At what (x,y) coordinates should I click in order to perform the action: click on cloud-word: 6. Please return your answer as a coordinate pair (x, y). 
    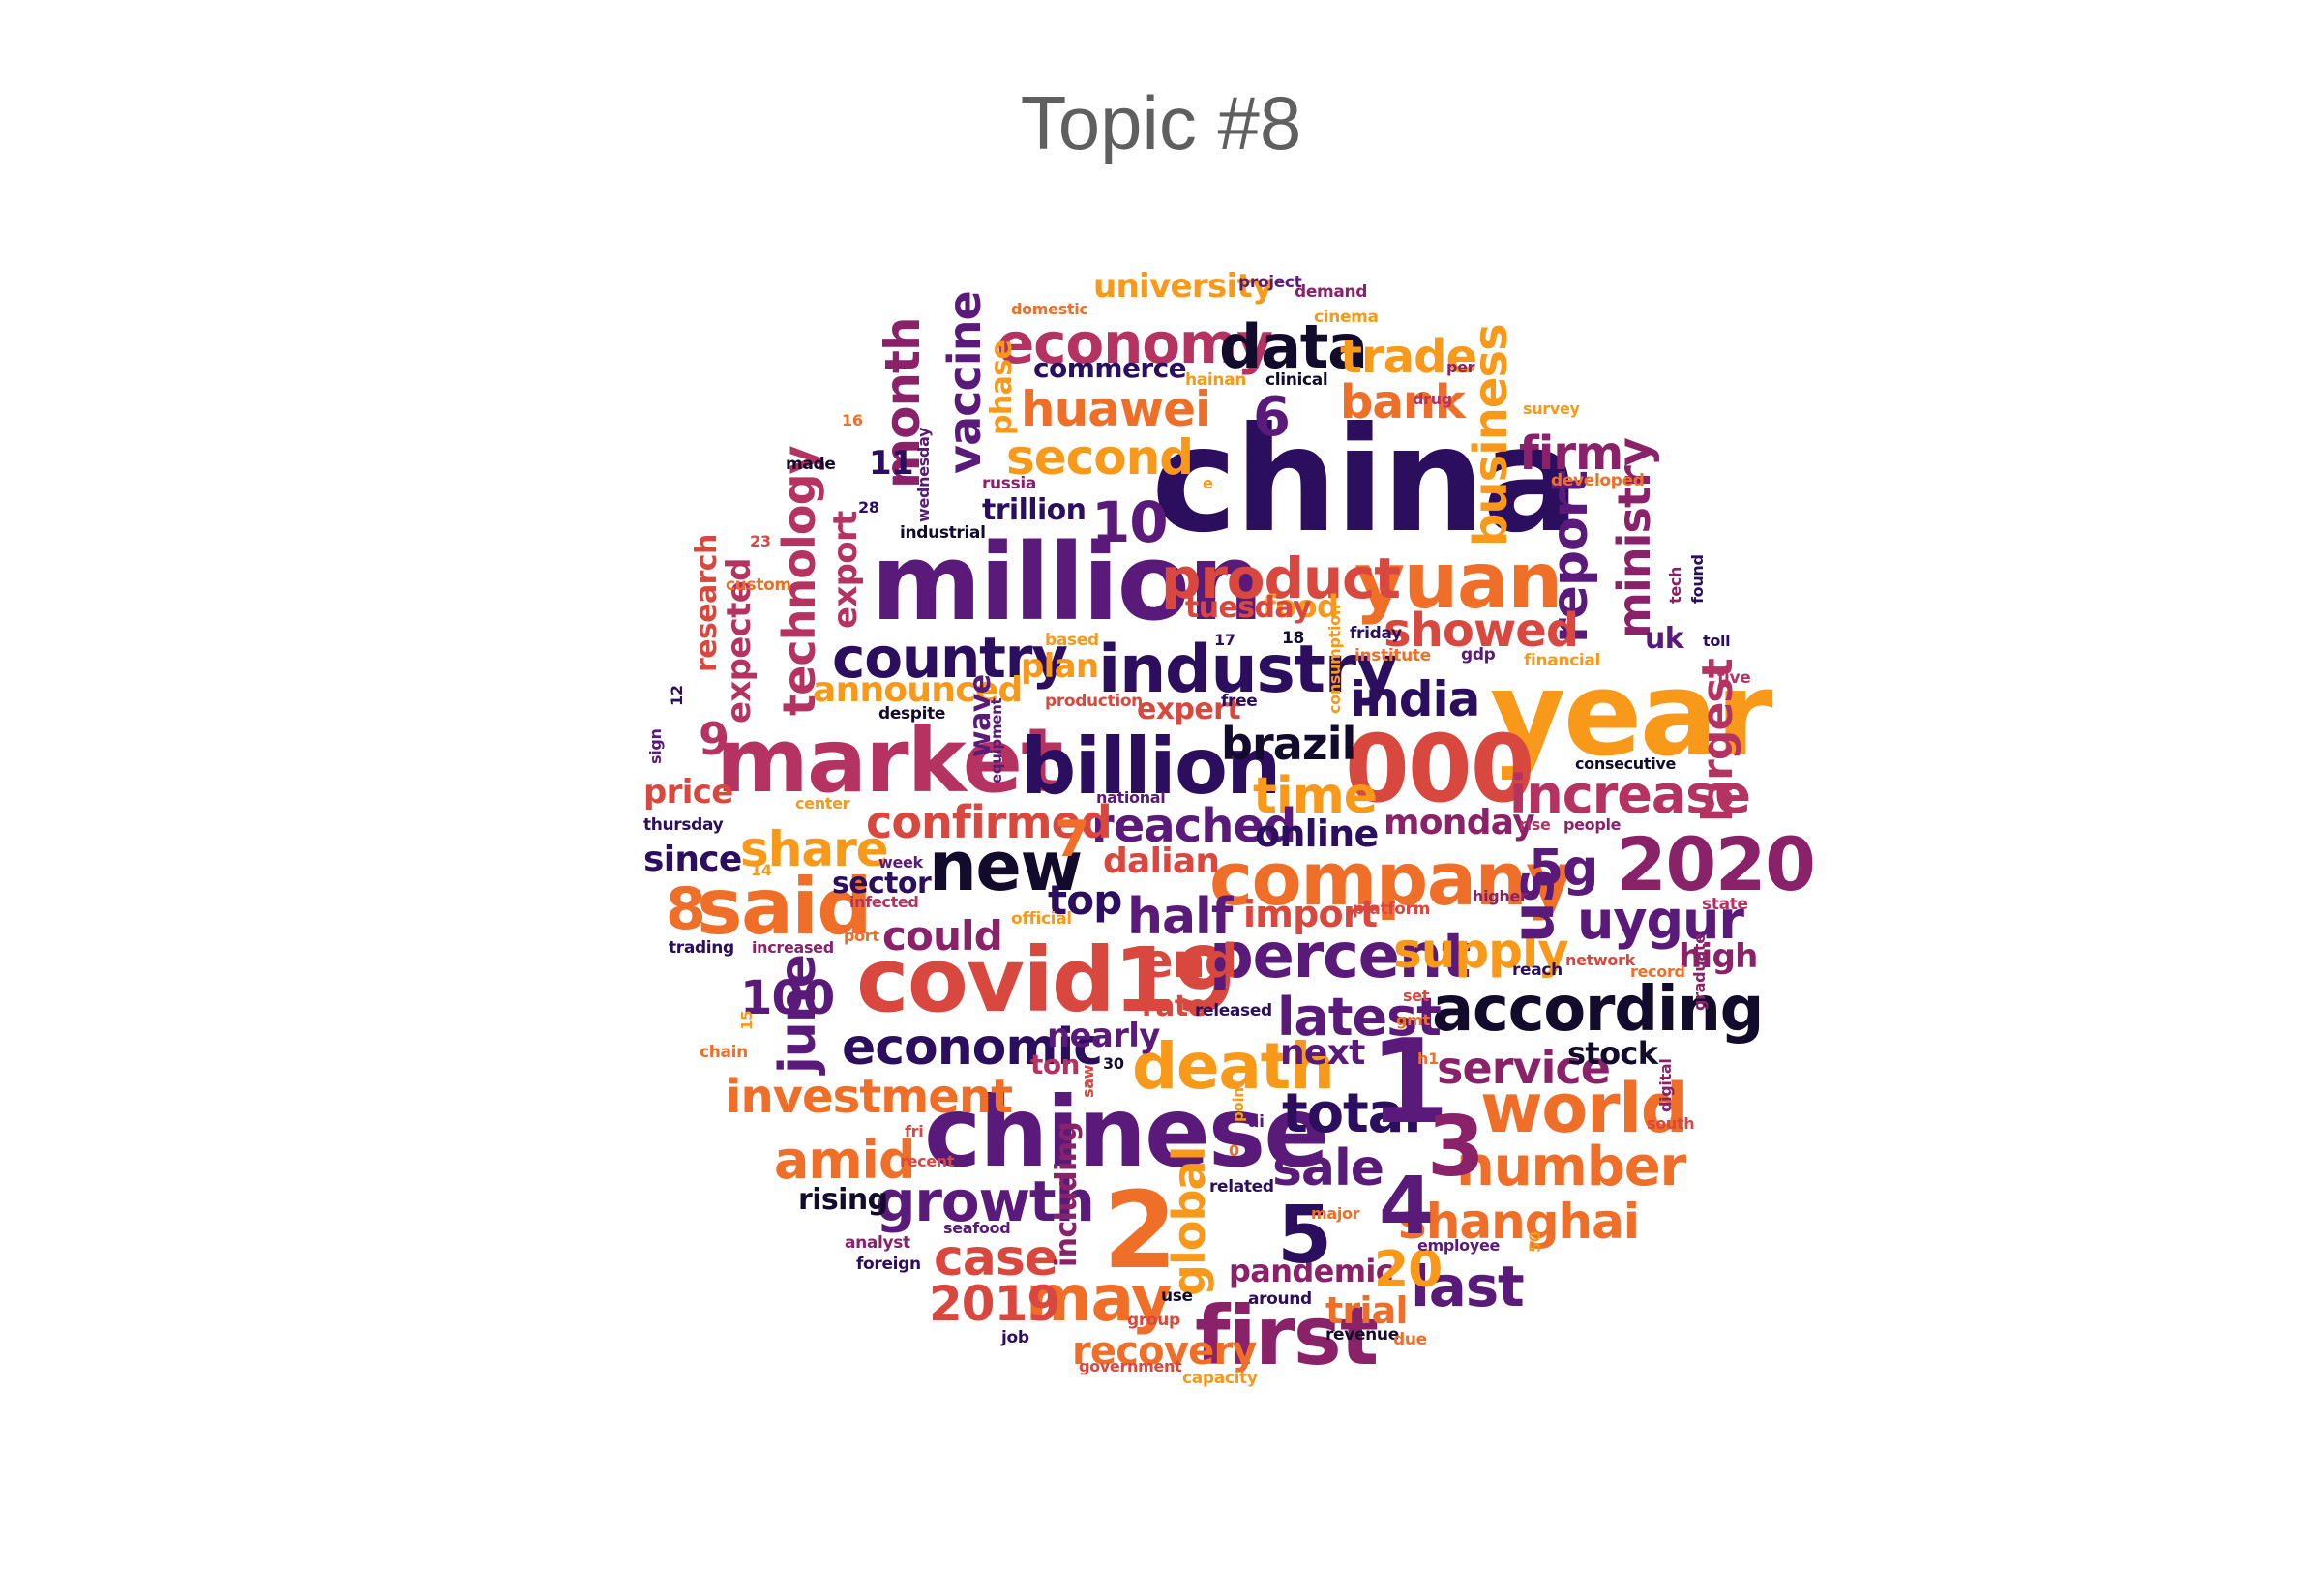
    Looking at the image, I should click on (1271, 417).